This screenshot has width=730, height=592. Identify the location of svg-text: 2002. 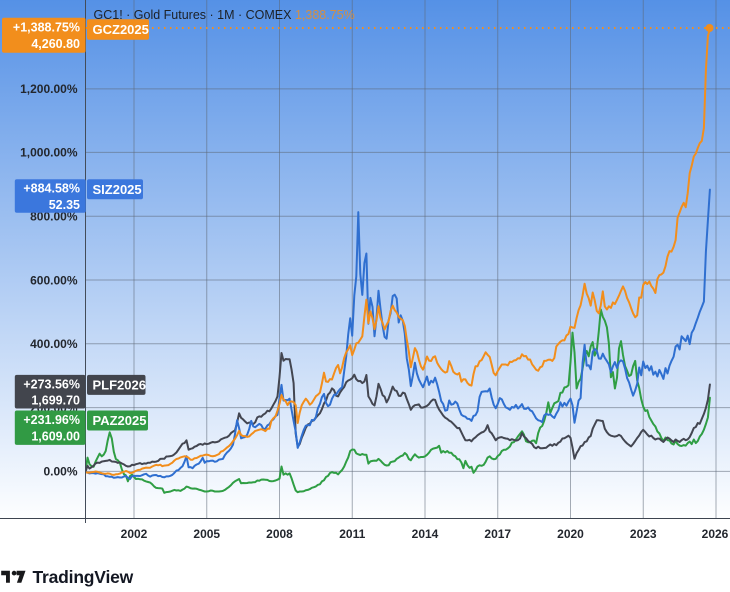
(134, 534).